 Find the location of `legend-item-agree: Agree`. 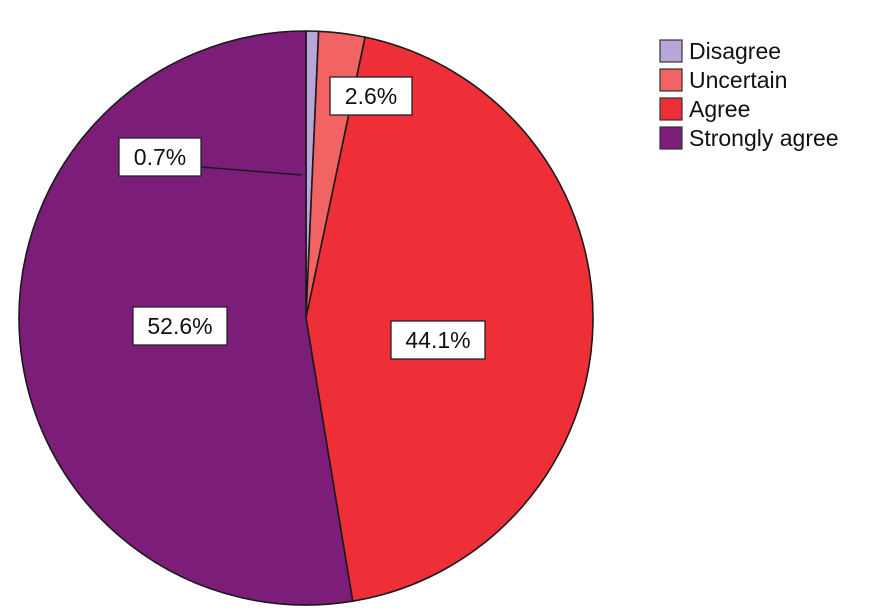

legend-item-agree: Agree is located at coordinates (704, 109).